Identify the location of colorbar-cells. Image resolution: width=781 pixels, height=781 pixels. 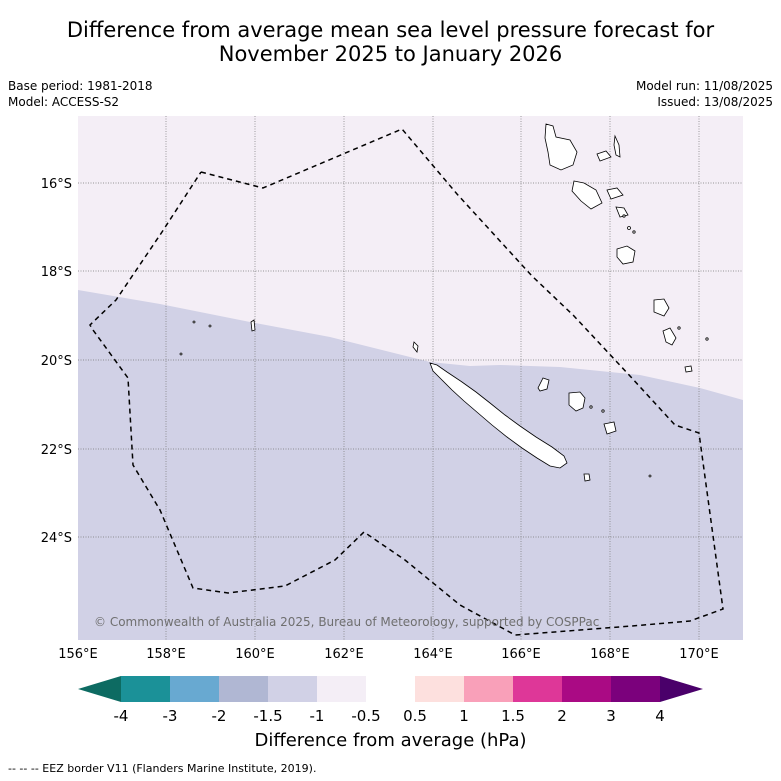
(390, 689).